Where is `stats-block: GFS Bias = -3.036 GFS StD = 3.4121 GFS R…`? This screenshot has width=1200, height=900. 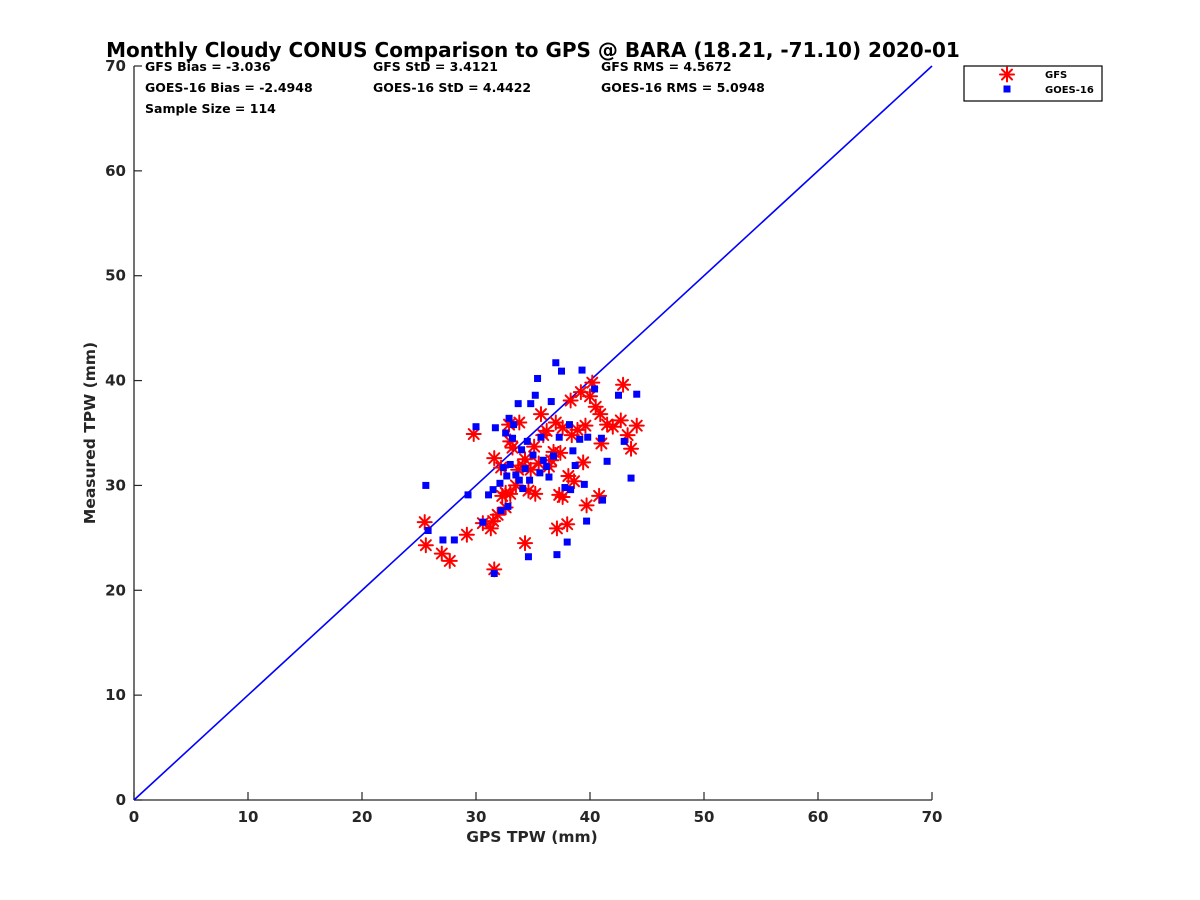
stats-block: GFS Bias = -3.036 GFS StD = 3.4121 GFS R… is located at coordinates (455, 87).